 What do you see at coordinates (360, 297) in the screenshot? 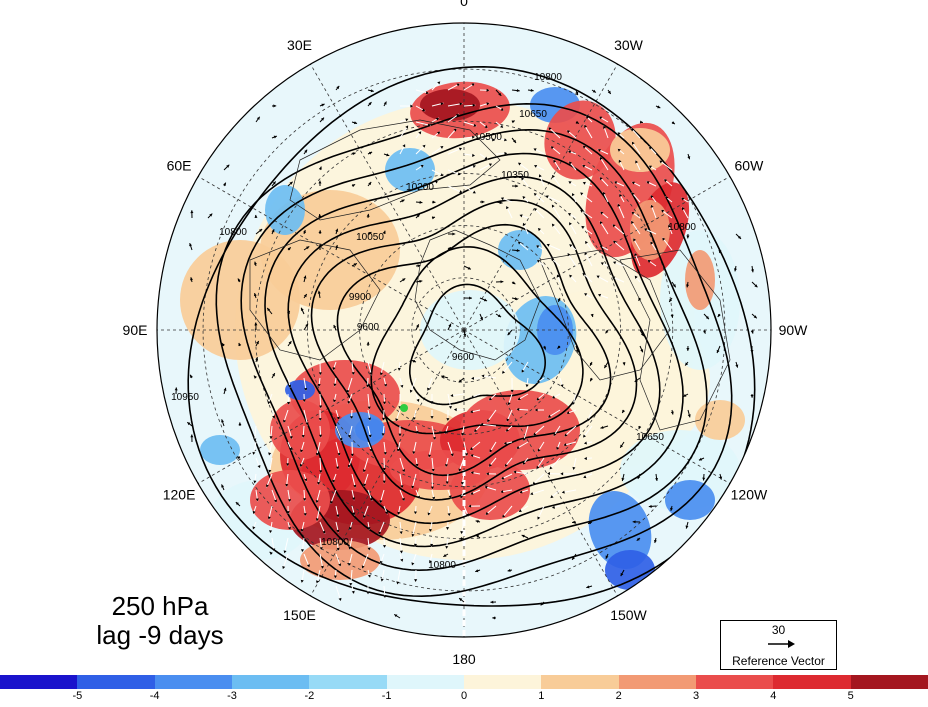
I see `contour-label: 9900` at bounding box center [360, 297].